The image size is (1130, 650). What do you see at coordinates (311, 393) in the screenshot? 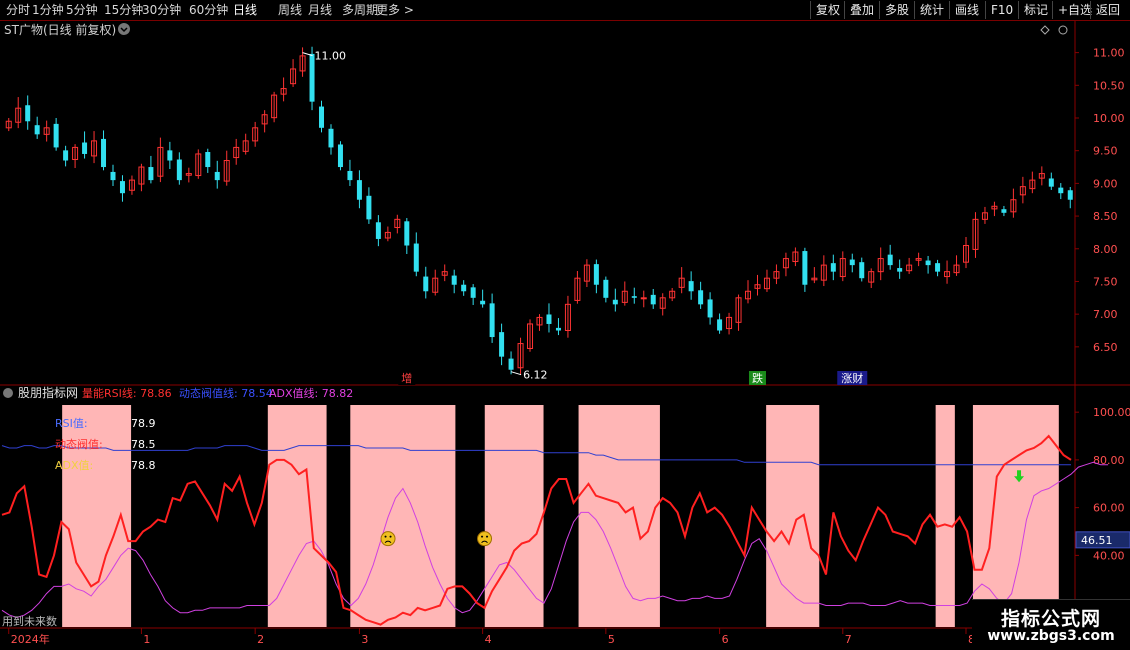
I see `legend-entry-2: ADX值线: 78.82` at bounding box center [311, 393].